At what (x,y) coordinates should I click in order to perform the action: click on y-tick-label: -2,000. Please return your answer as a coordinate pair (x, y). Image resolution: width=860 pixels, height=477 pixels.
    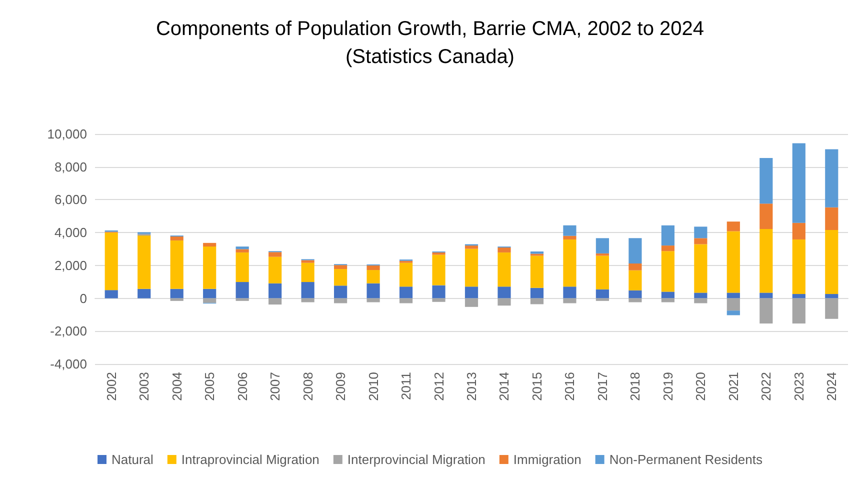
    Looking at the image, I should click on (68, 331).